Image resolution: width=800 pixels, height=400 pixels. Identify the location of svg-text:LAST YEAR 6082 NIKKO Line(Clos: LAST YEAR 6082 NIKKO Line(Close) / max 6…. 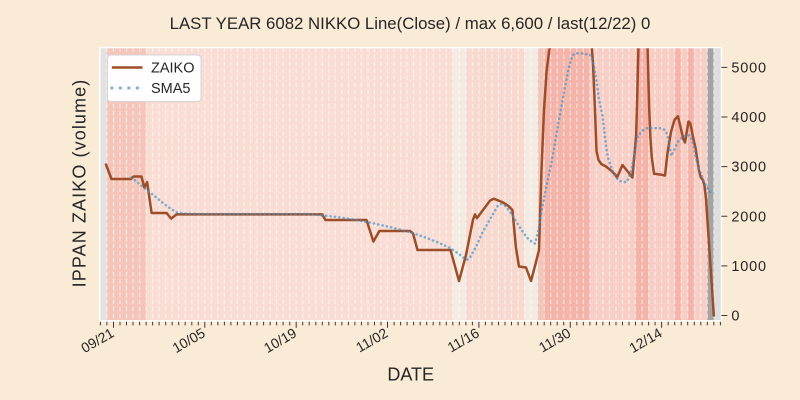
(410, 23).